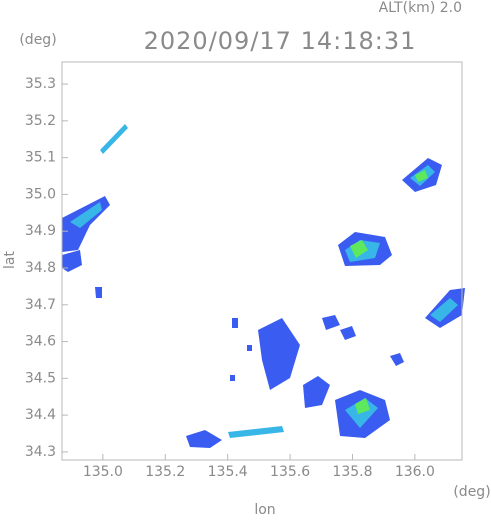 Image resolution: width=491 pixels, height=521 pixels. Describe the element at coordinates (420, 8) in the screenshot. I see `altitude: ALT(km) 2.0` at that location.